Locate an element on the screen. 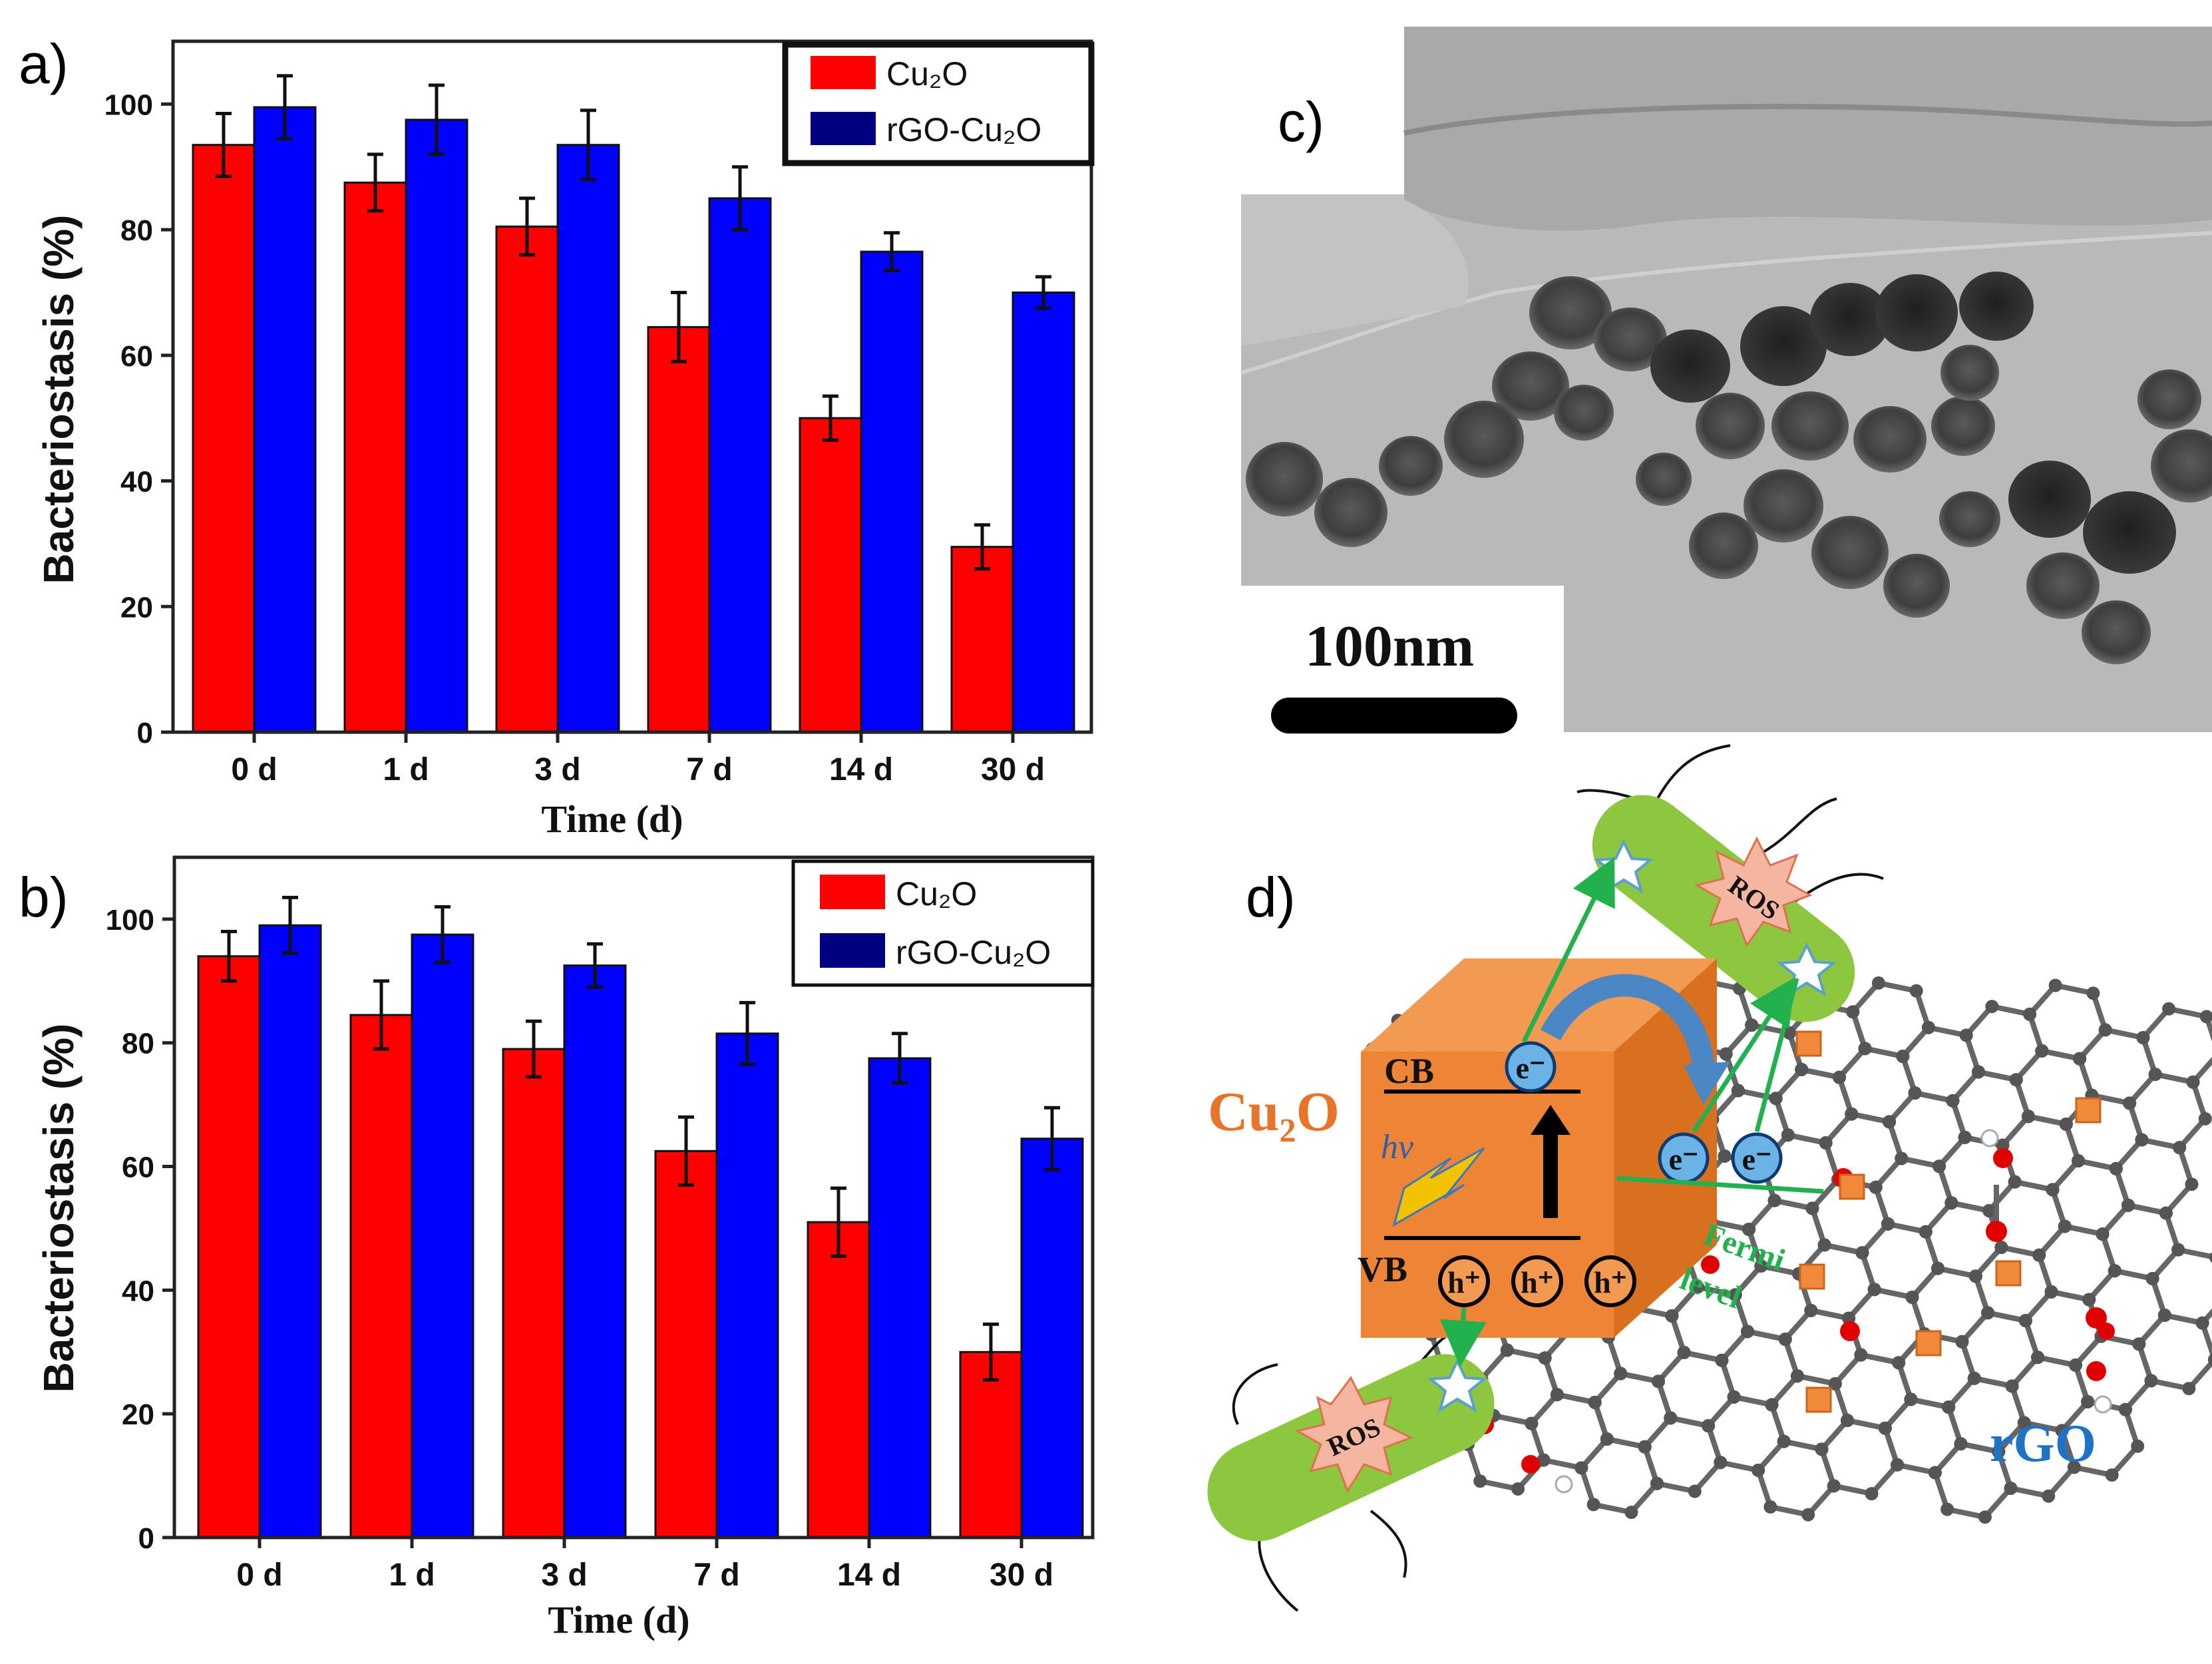 The width and height of the screenshot is (2212, 1664). x-tick-label: 14 d is located at coordinates (861, 770).